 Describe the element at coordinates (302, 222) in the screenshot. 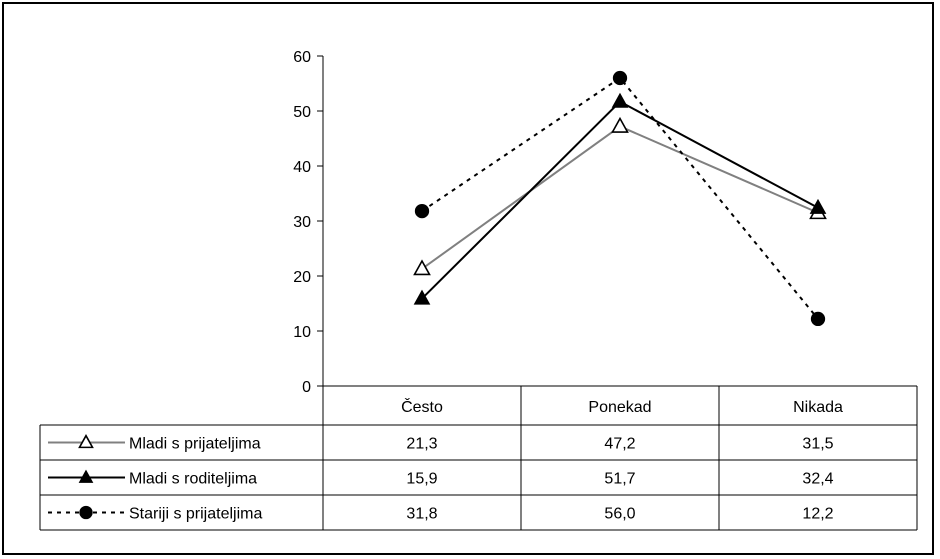

I see `y-tick-label: 30` at that location.